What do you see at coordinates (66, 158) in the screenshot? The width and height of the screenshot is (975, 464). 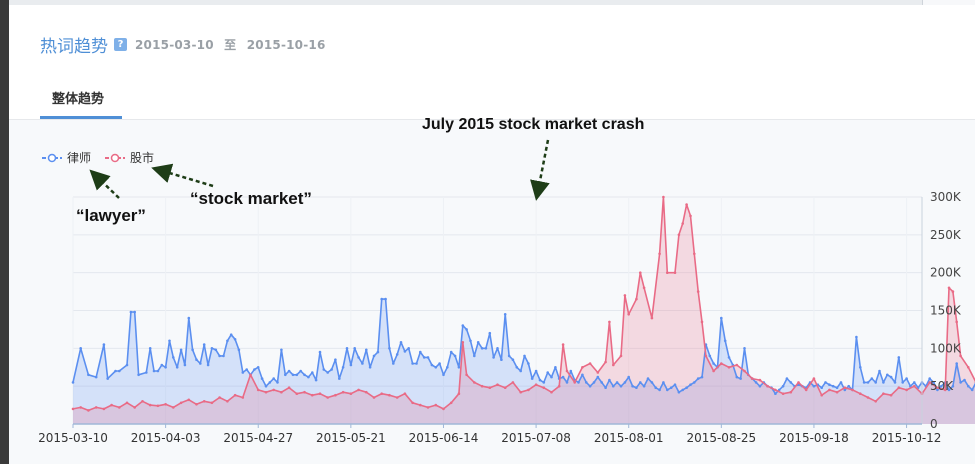 I see `legend-item-lawyer: 律师` at bounding box center [66, 158].